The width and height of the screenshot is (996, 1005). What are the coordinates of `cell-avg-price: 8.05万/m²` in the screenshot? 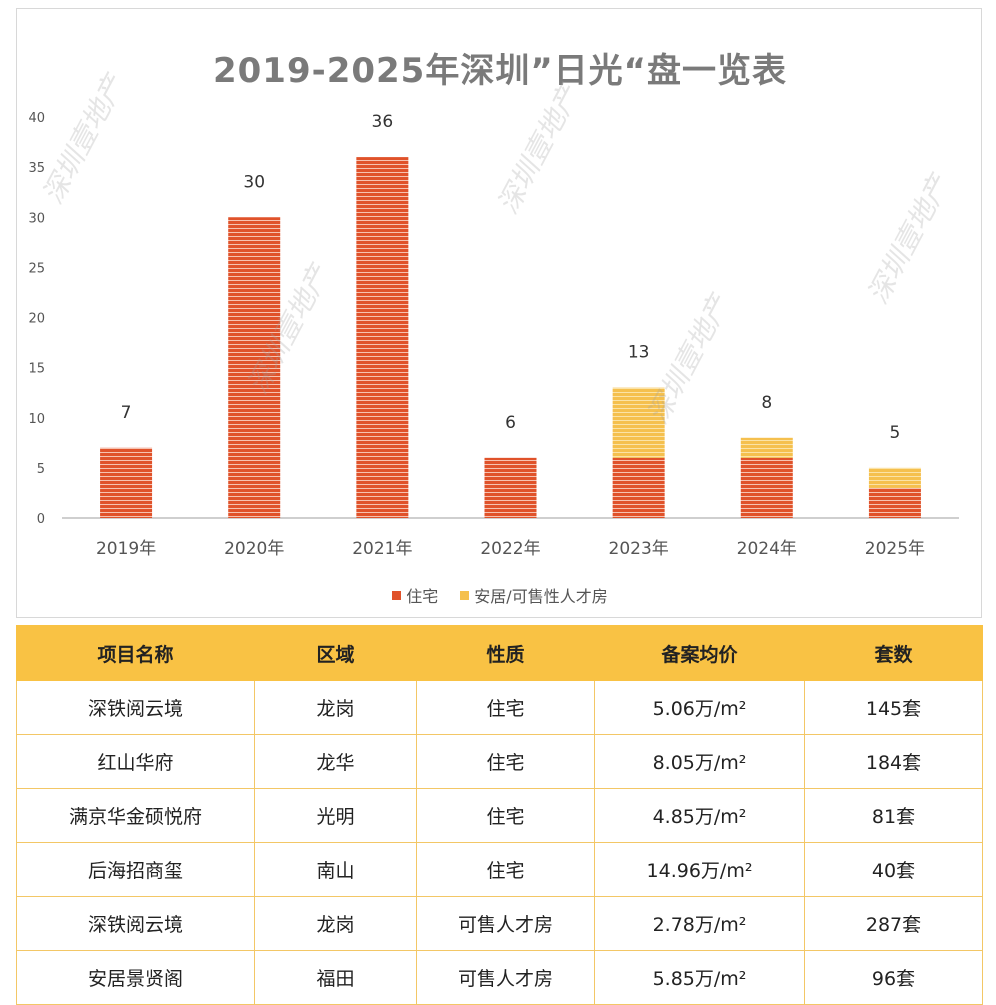 It's located at (699, 761).